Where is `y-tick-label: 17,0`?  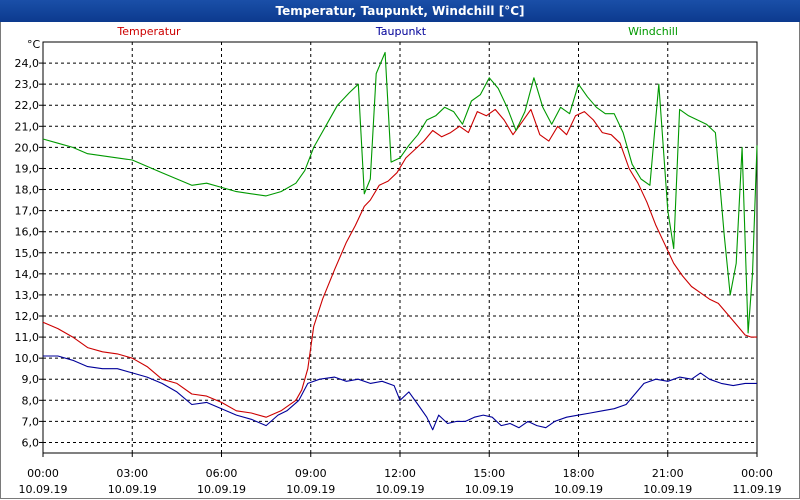
y-tick-label: 17,0 is located at coordinates (27, 211).